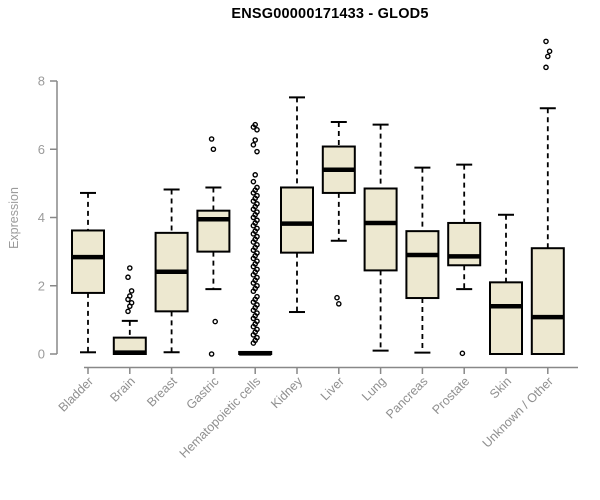  I want to click on box-pancreas, so click(422, 260).